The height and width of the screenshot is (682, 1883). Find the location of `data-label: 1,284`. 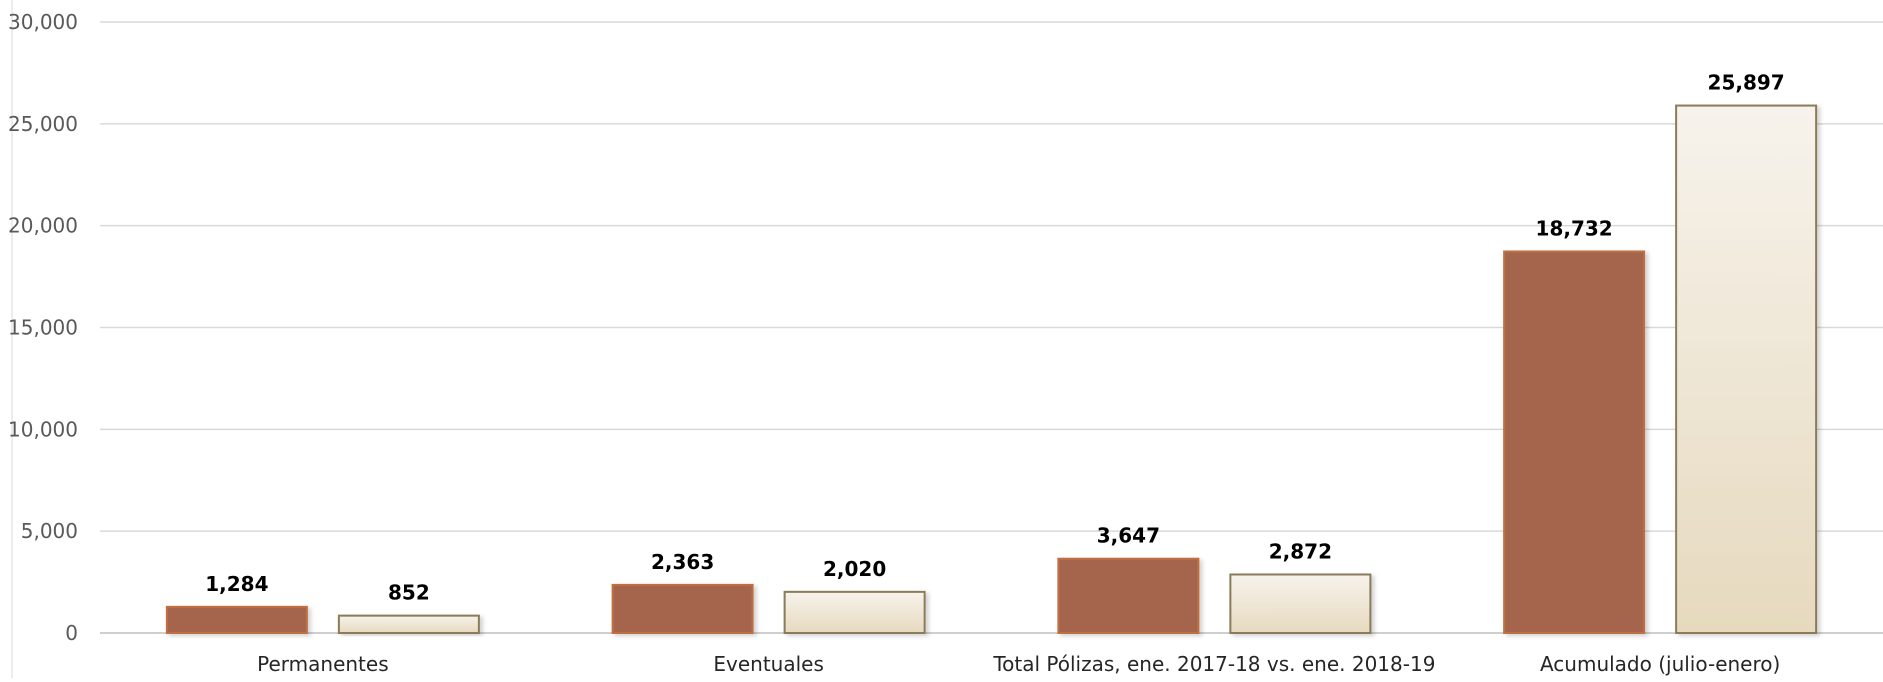

data-label: 1,284 is located at coordinates (236, 584).